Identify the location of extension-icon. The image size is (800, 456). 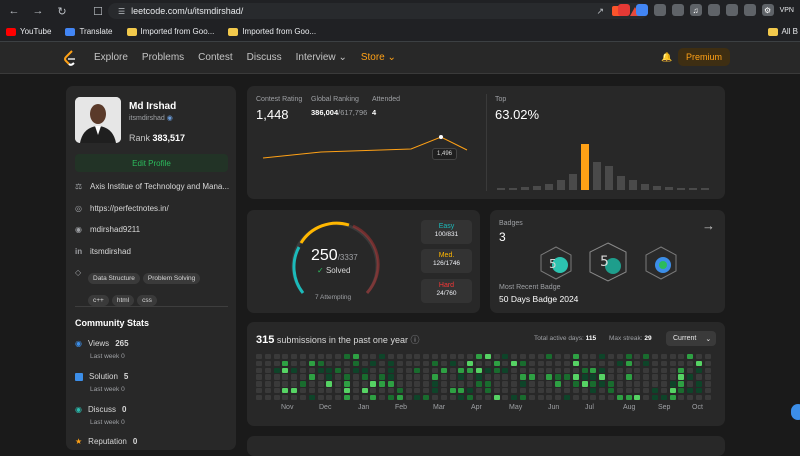
(623, 10).